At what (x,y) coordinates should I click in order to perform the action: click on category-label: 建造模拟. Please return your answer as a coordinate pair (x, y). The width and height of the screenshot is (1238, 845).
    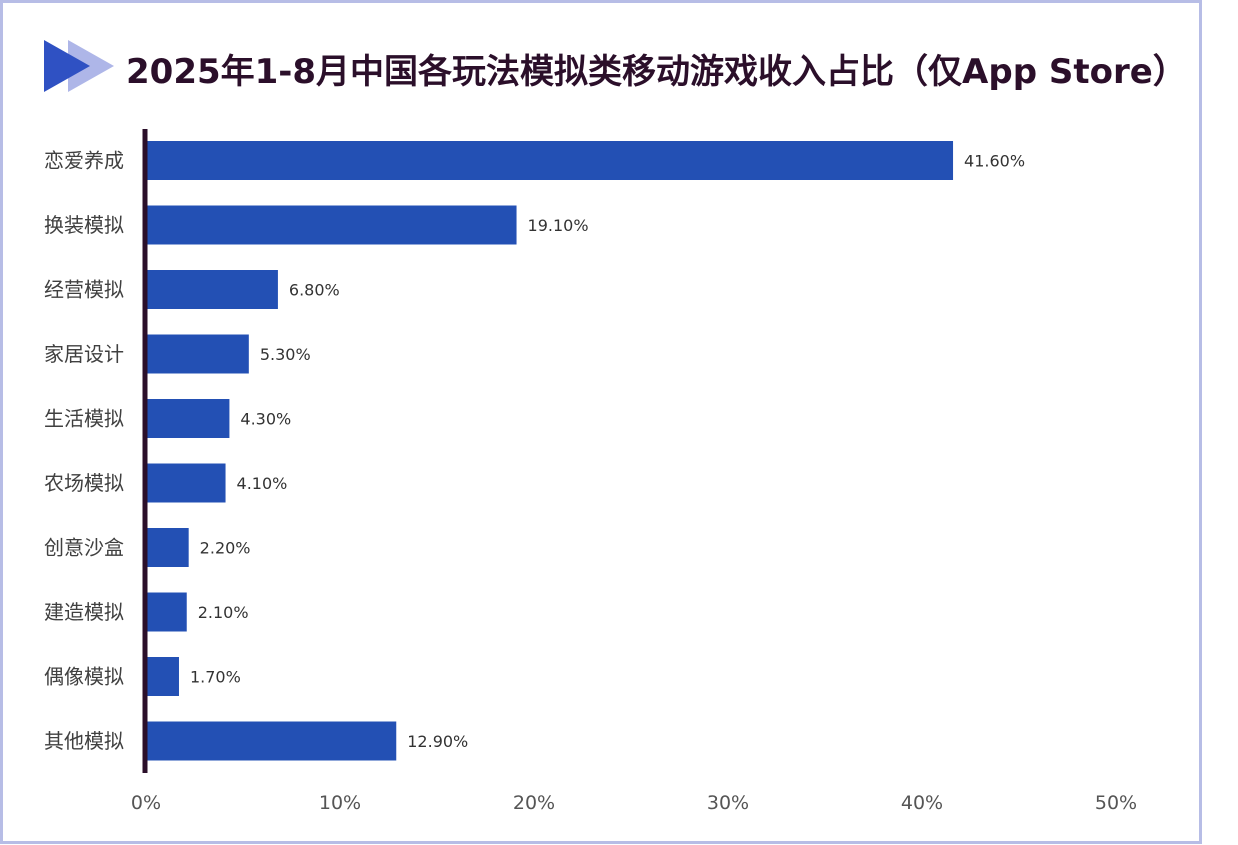
    Looking at the image, I should click on (84, 612).